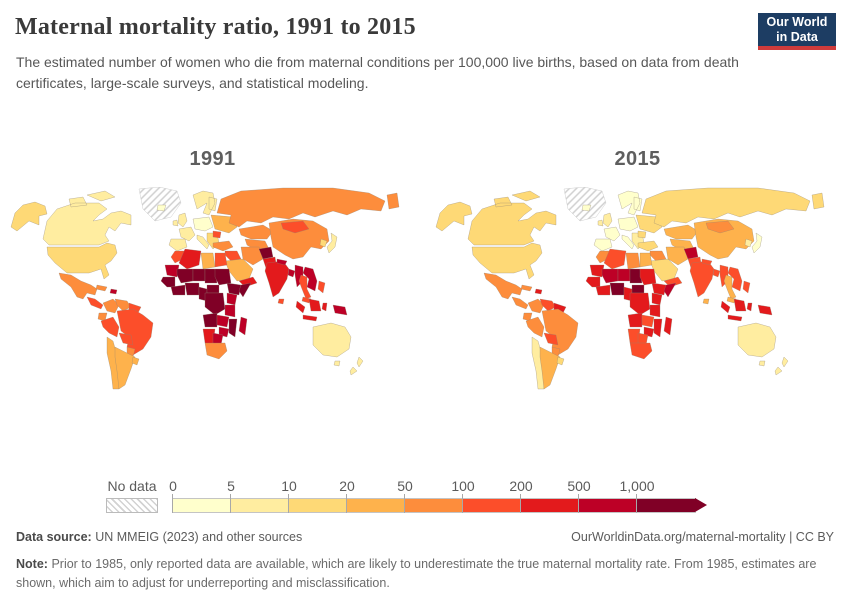  What do you see at coordinates (281, 262) in the screenshot?
I see `region-nepal` at bounding box center [281, 262].